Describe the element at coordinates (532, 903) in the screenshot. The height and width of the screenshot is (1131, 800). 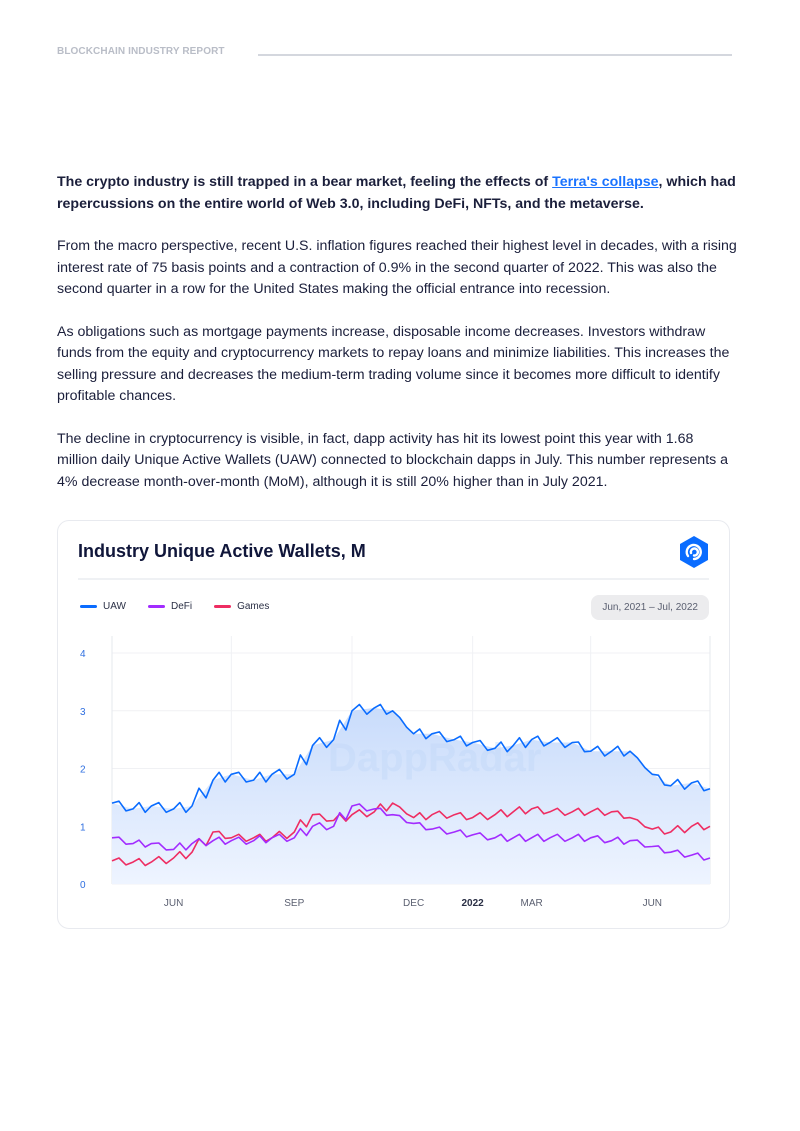
I see `x-tick-label: MAR` at that location.